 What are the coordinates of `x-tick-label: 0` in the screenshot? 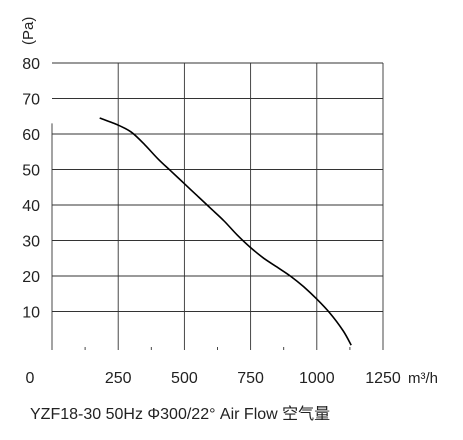 It's located at (30, 378).